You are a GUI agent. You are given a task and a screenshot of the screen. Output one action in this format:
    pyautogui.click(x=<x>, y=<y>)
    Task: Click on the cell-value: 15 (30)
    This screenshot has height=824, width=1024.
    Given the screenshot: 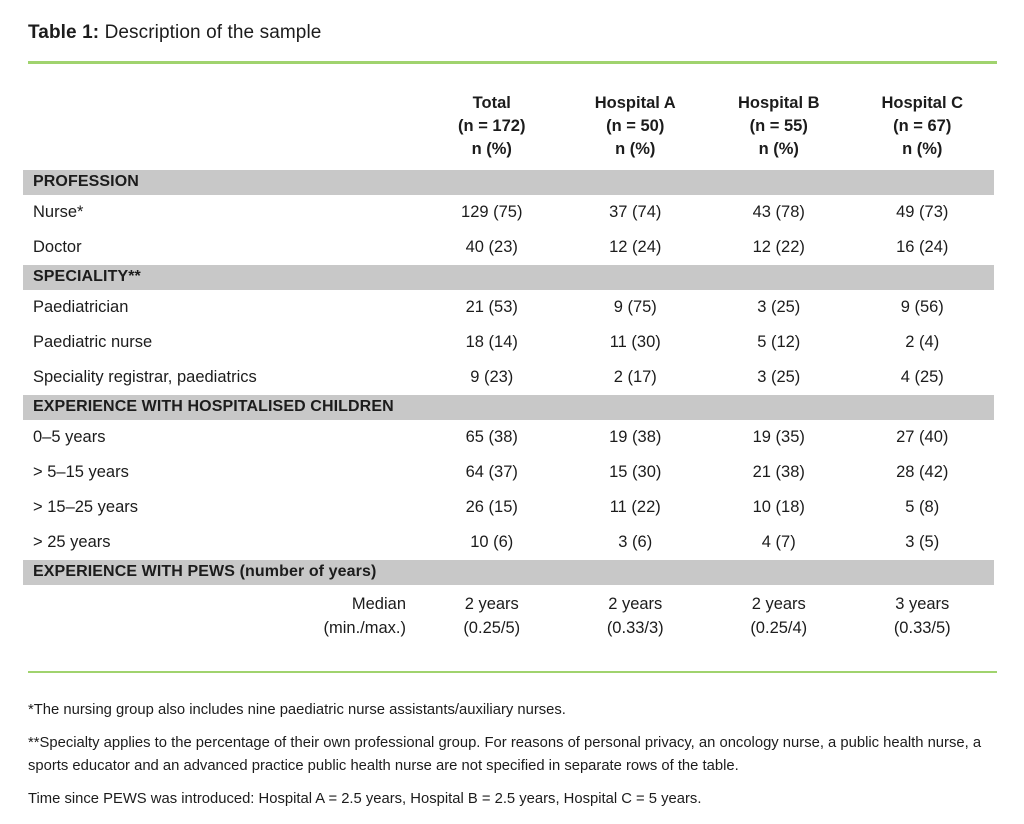 What is the action you would take?
    pyautogui.click(x=635, y=472)
    